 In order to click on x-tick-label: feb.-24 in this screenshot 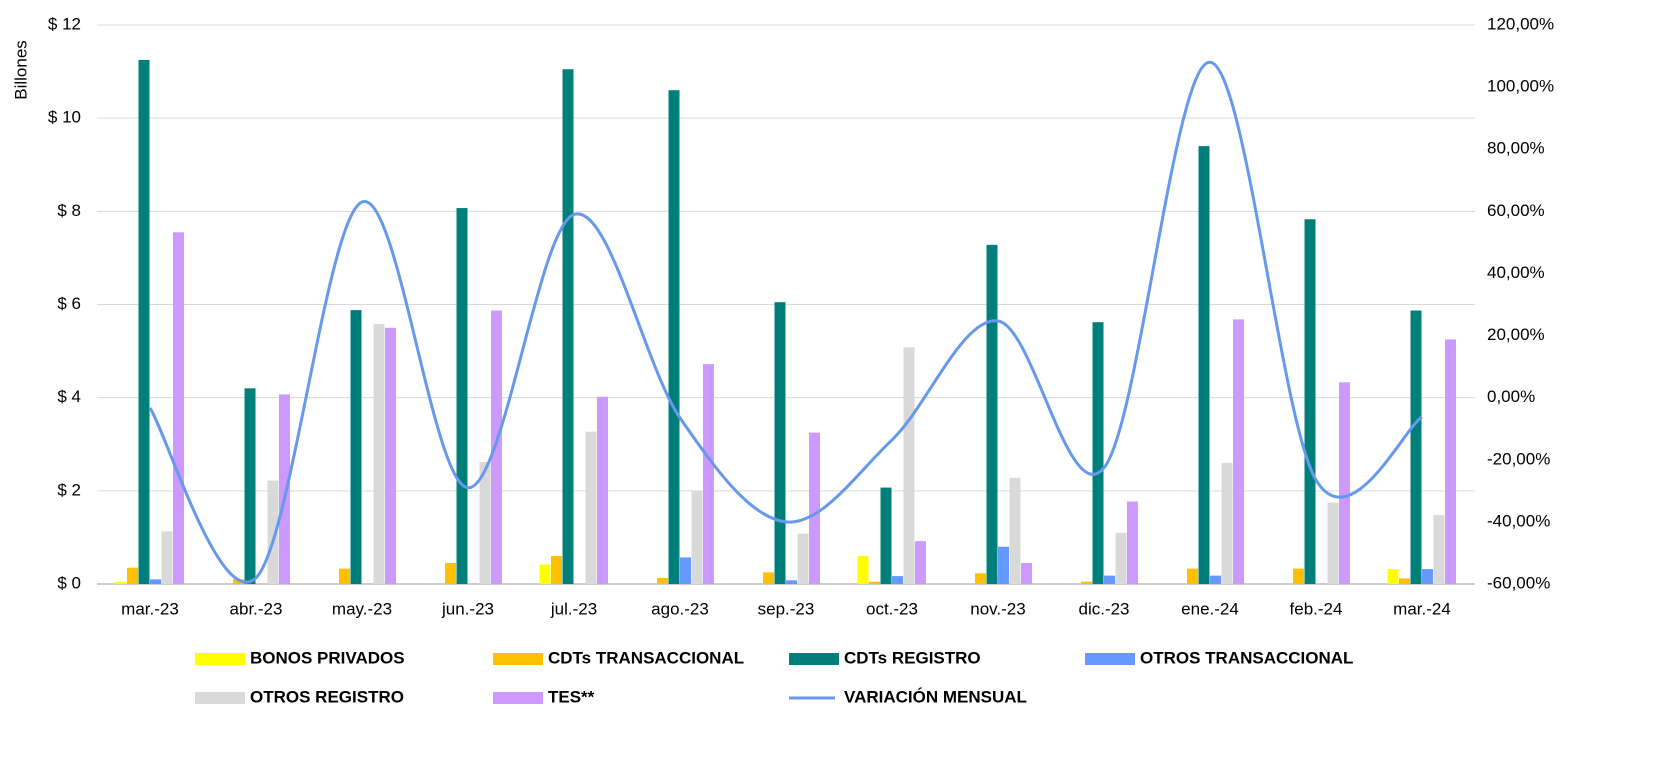, I will do `click(1316, 608)`.